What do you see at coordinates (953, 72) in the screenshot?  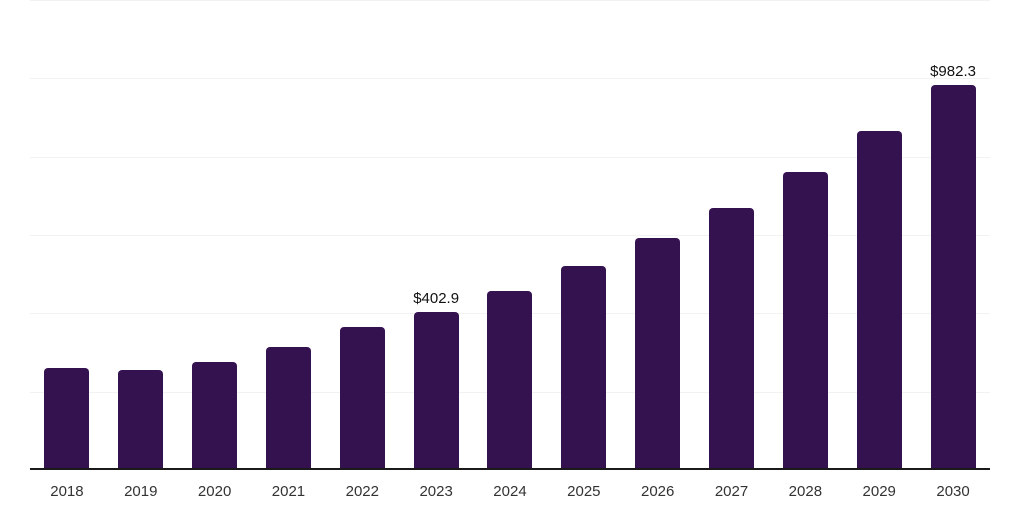 I see `bar-value-label-2030: $982.3` at bounding box center [953, 72].